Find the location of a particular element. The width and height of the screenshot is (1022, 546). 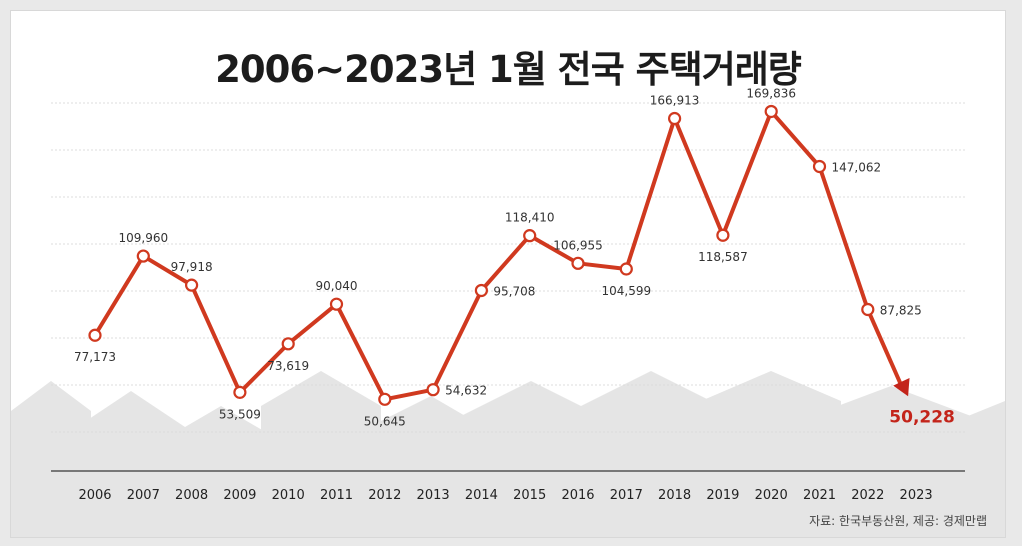

data-label: 97,918 is located at coordinates (192, 267).